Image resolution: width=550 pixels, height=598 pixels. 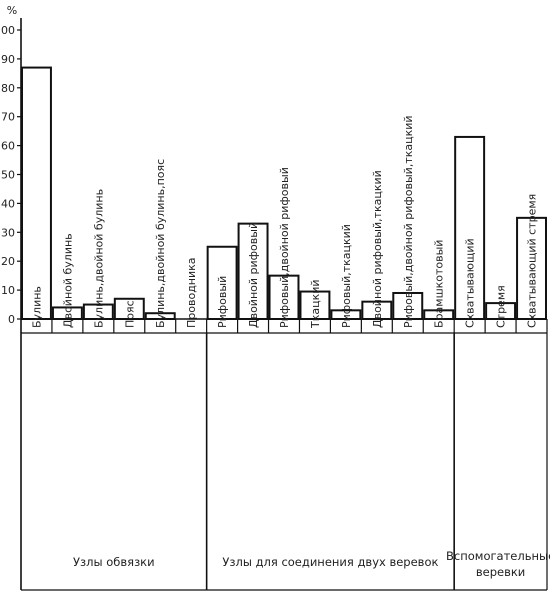 What do you see at coordinates (12, 10) in the screenshot?
I see `y-axis-label: %` at bounding box center [12, 10].